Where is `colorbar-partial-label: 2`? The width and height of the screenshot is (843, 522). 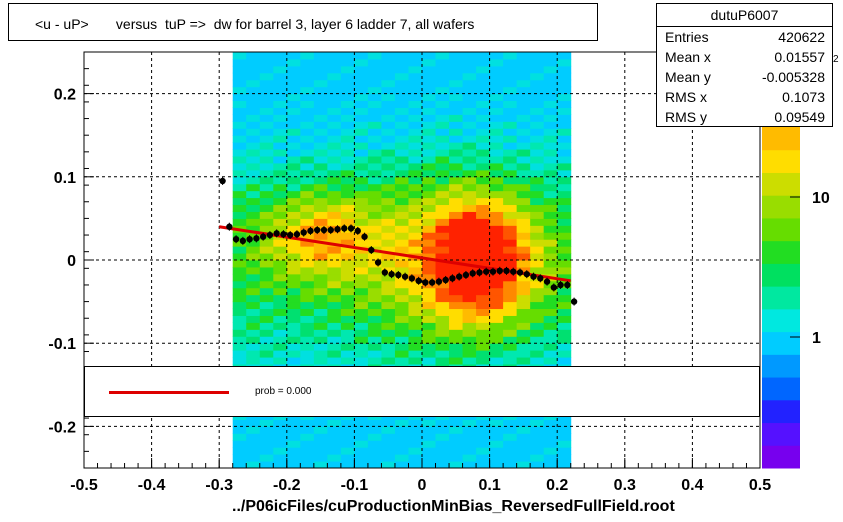
colorbar-partial-label: 2 is located at coordinates (836, 59).